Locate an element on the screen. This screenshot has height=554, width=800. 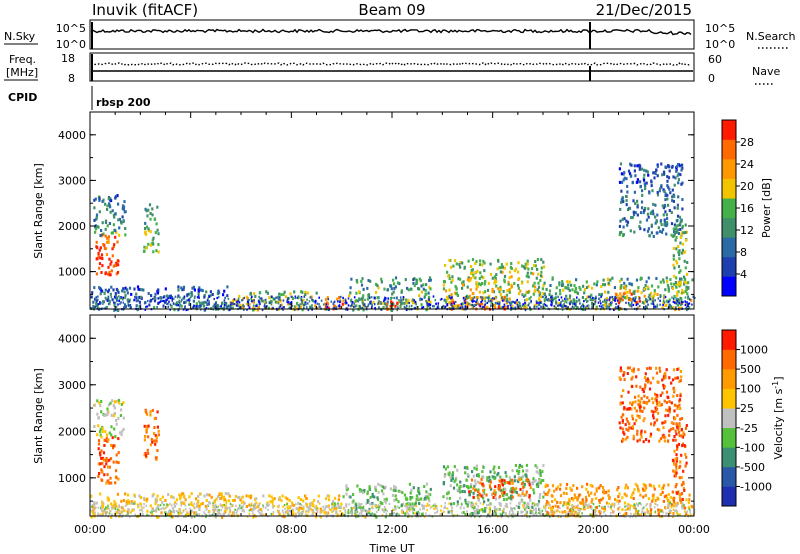
power-colorbar-tick-label: 20 is located at coordinates (747, 186).